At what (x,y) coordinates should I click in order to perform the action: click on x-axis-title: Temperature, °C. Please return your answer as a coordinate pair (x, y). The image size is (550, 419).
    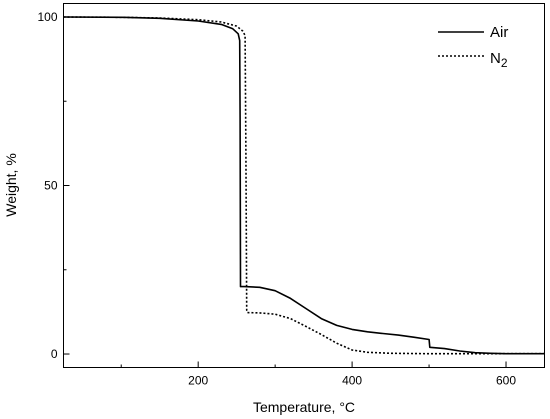
    Looking at the image, I should click on (304, 407).